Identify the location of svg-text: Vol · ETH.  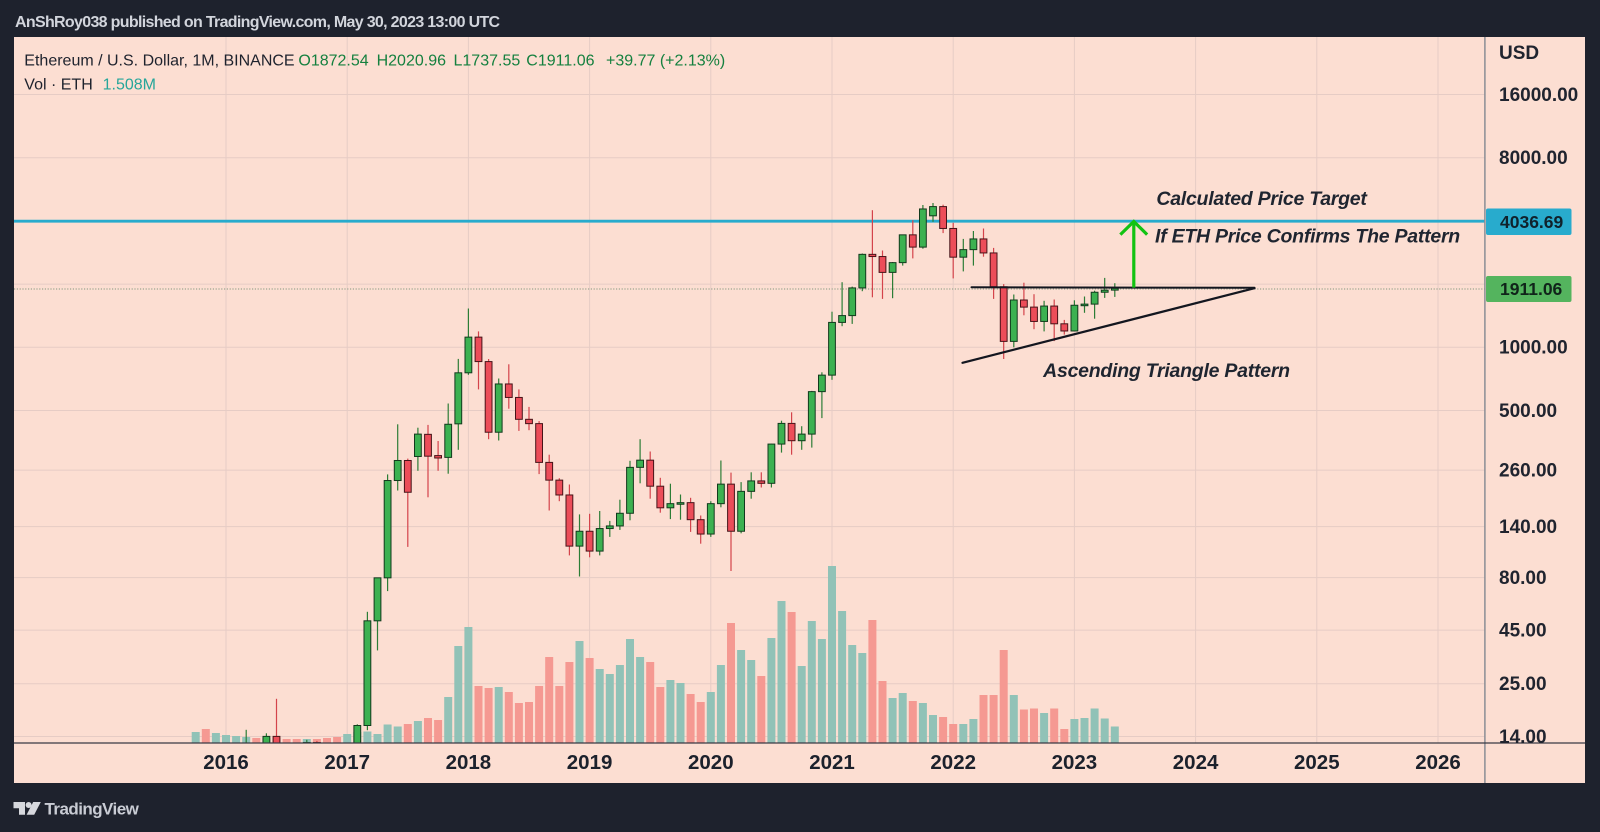
(58, 85).